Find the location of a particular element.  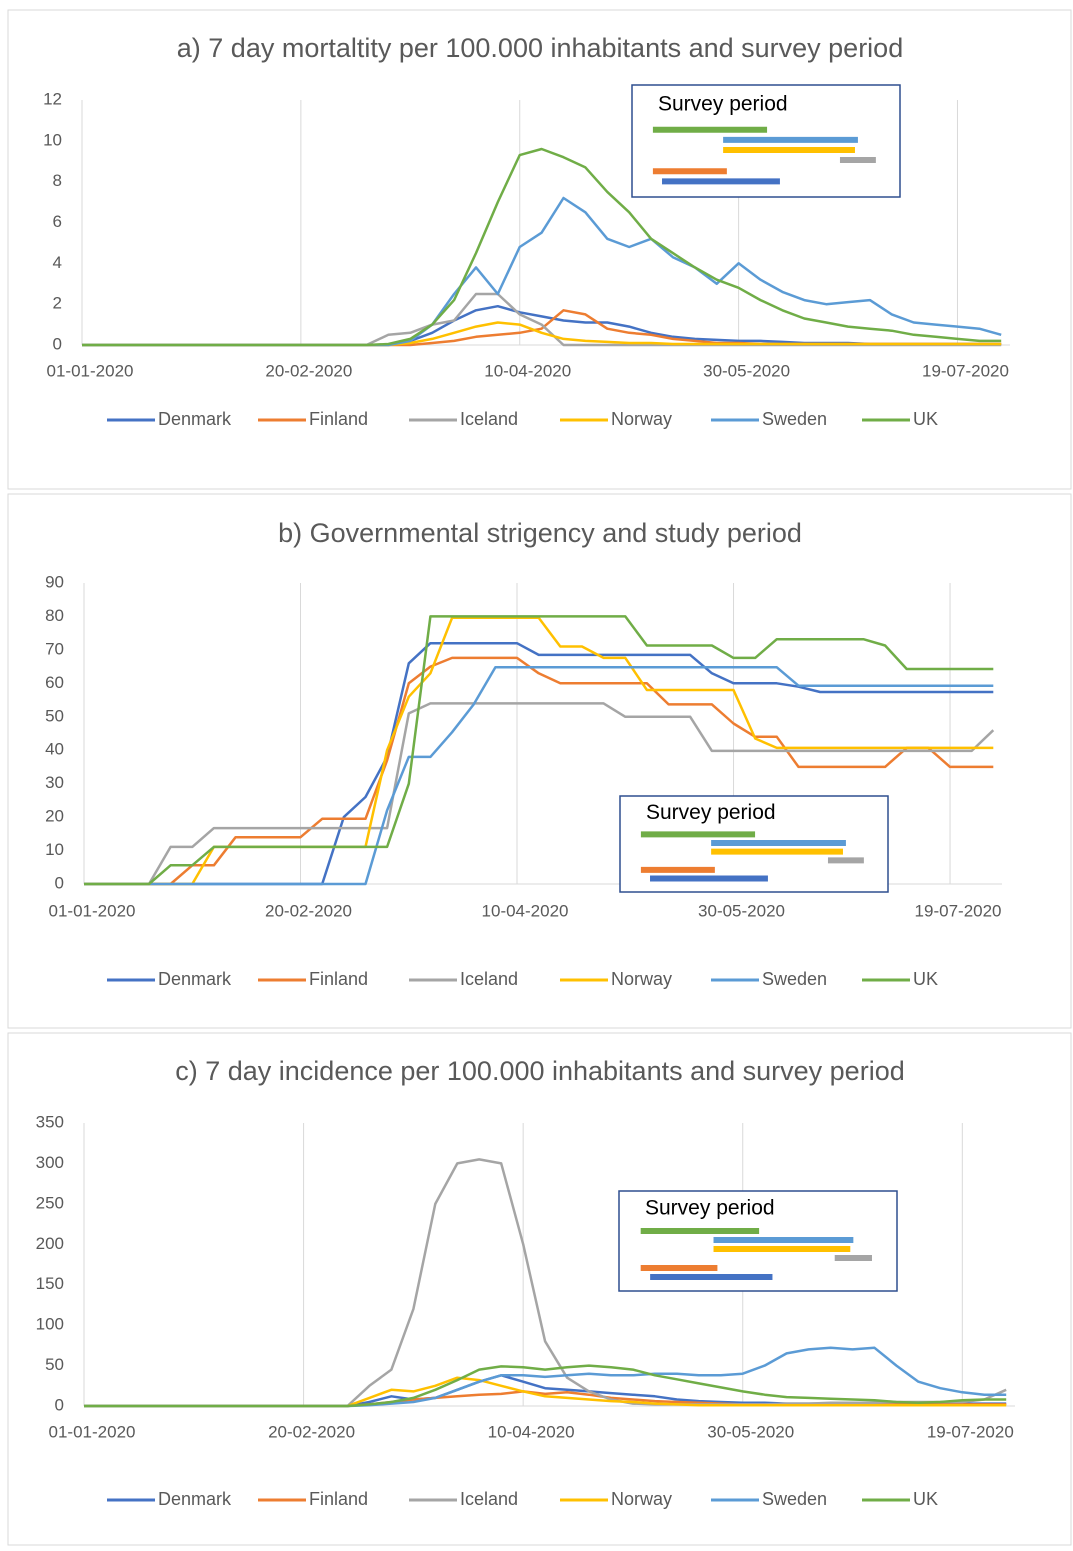

y-tick-label: 350 is located at coordinates (50, 1121).